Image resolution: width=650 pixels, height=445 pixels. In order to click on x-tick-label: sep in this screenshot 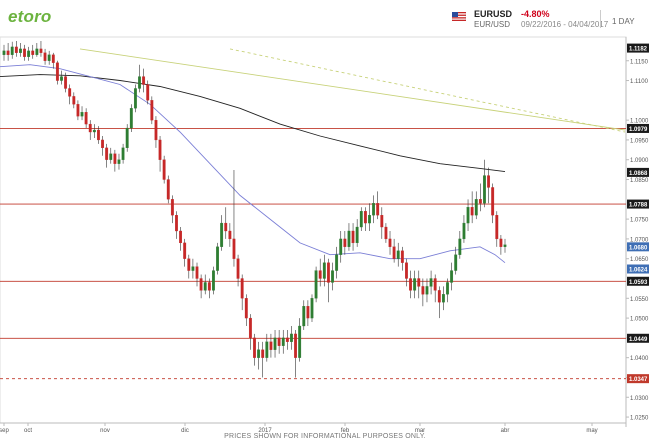, I will do `click(4, 431)`.